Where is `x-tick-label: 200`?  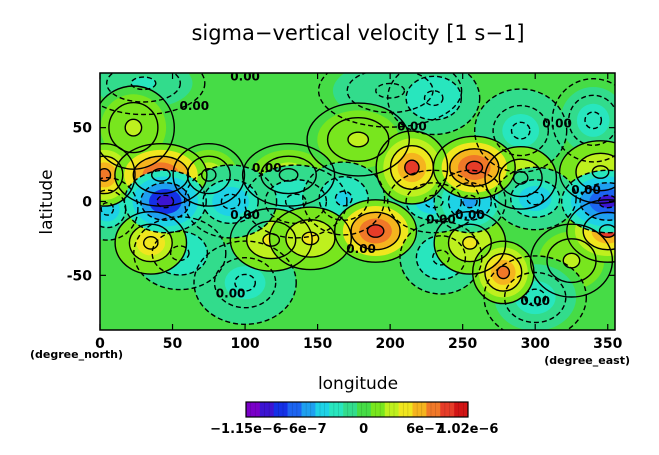 x-tick-label: 200 is located at coordinates (390, 344).